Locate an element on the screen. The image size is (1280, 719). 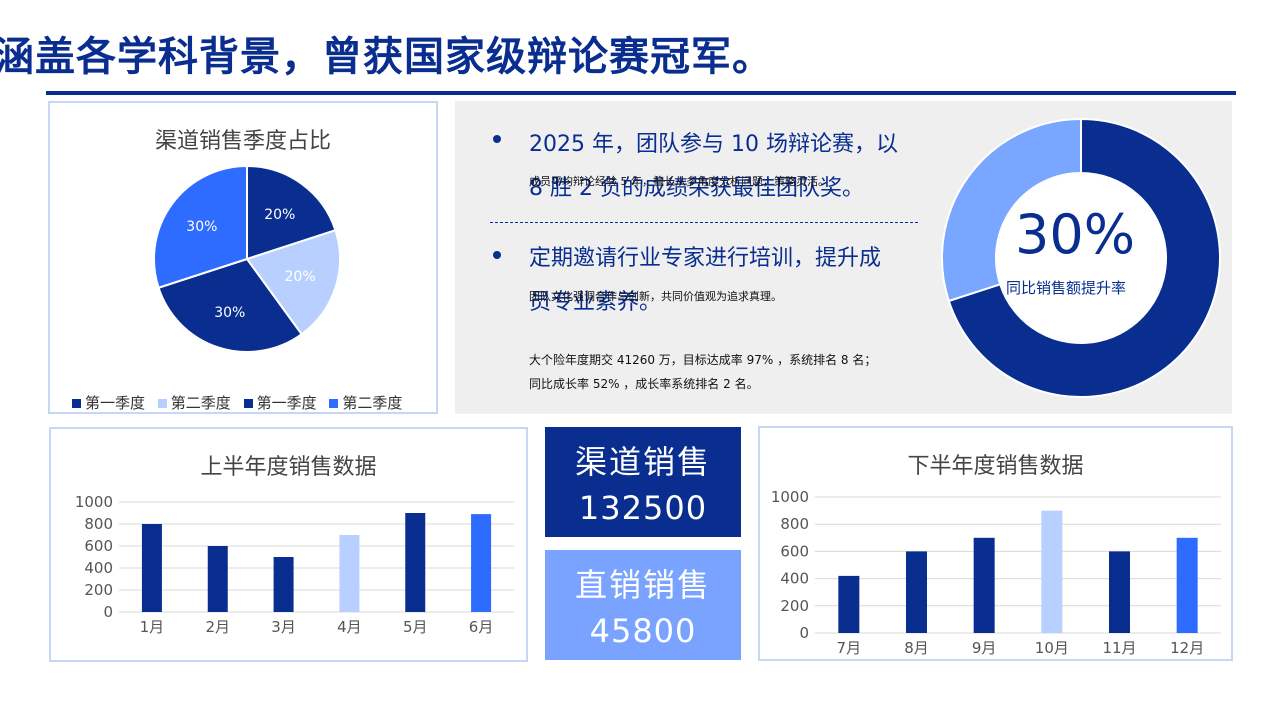
donut-hole is located at coordinates (1081, 258).